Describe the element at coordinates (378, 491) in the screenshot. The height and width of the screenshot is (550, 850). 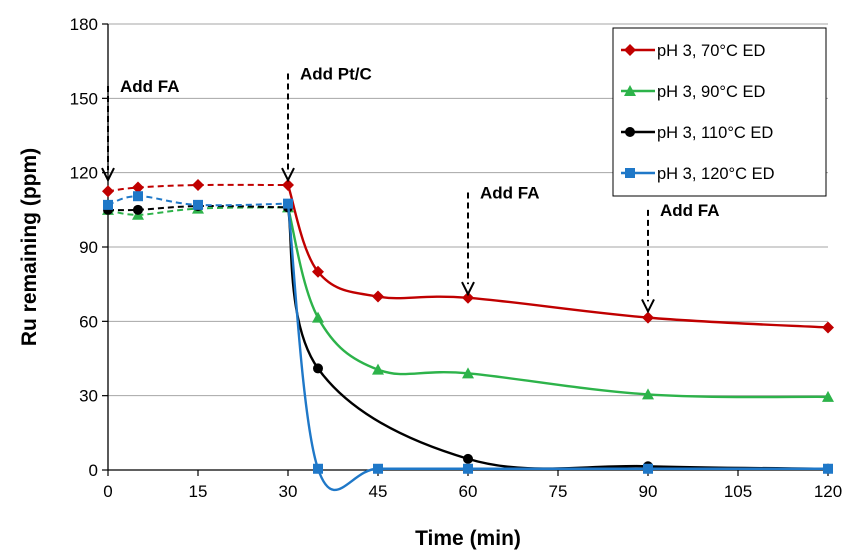
I see `x-tick-label: 45` at that location.